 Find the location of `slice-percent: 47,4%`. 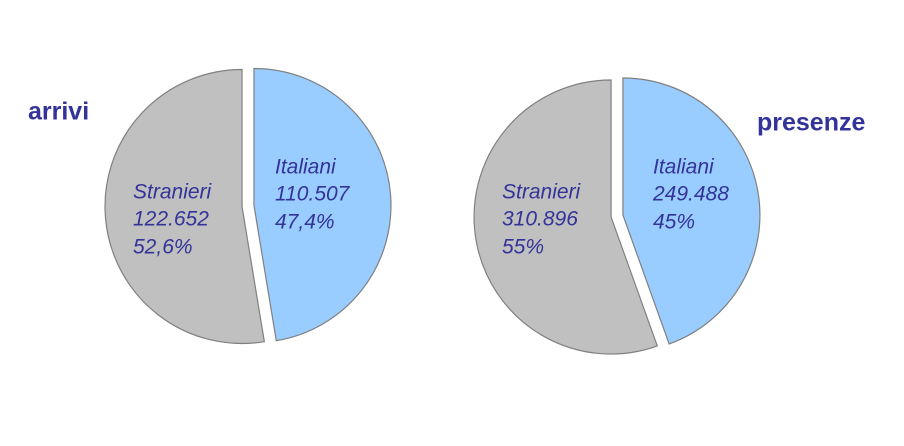

slice-percent: 47,4% is located at coordinates (305, 222).